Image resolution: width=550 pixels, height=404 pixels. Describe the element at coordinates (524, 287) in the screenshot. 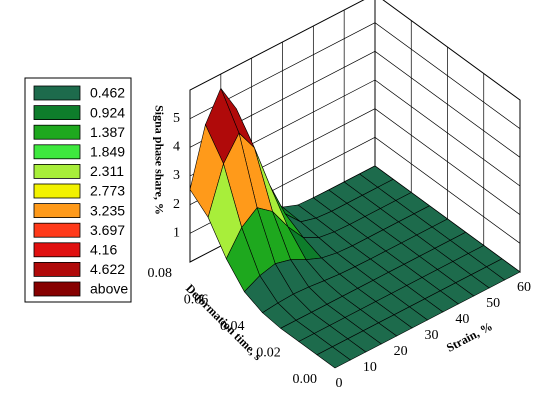

I see `x-tick-label: 60` at that location.